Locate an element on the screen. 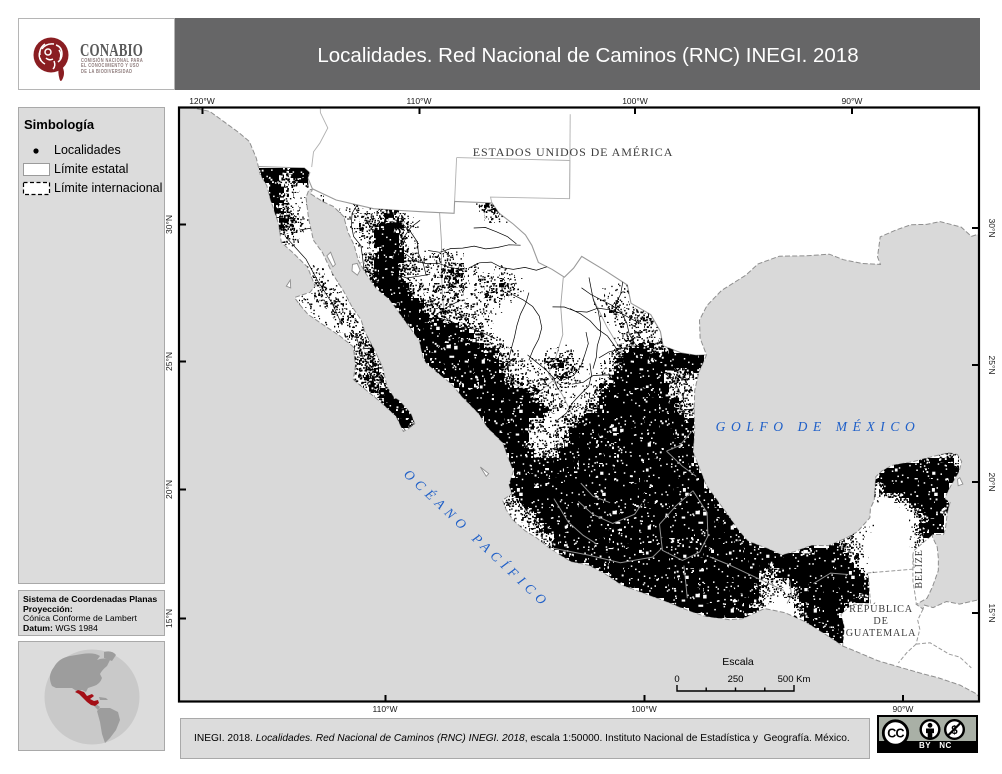 Image resolution: width=1002 pixels, height=774 pixels. svg-text: 120°W is located at coordinates (202, 101).